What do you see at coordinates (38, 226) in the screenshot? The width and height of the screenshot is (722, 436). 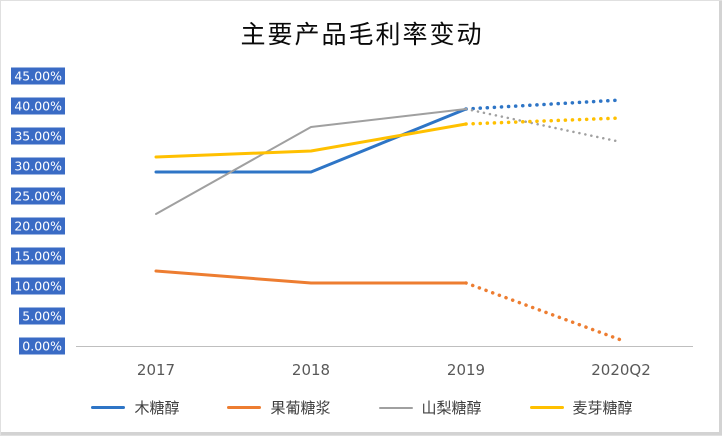 I see `y-tick-text: 20.00%` at bounding box center [38, 226].